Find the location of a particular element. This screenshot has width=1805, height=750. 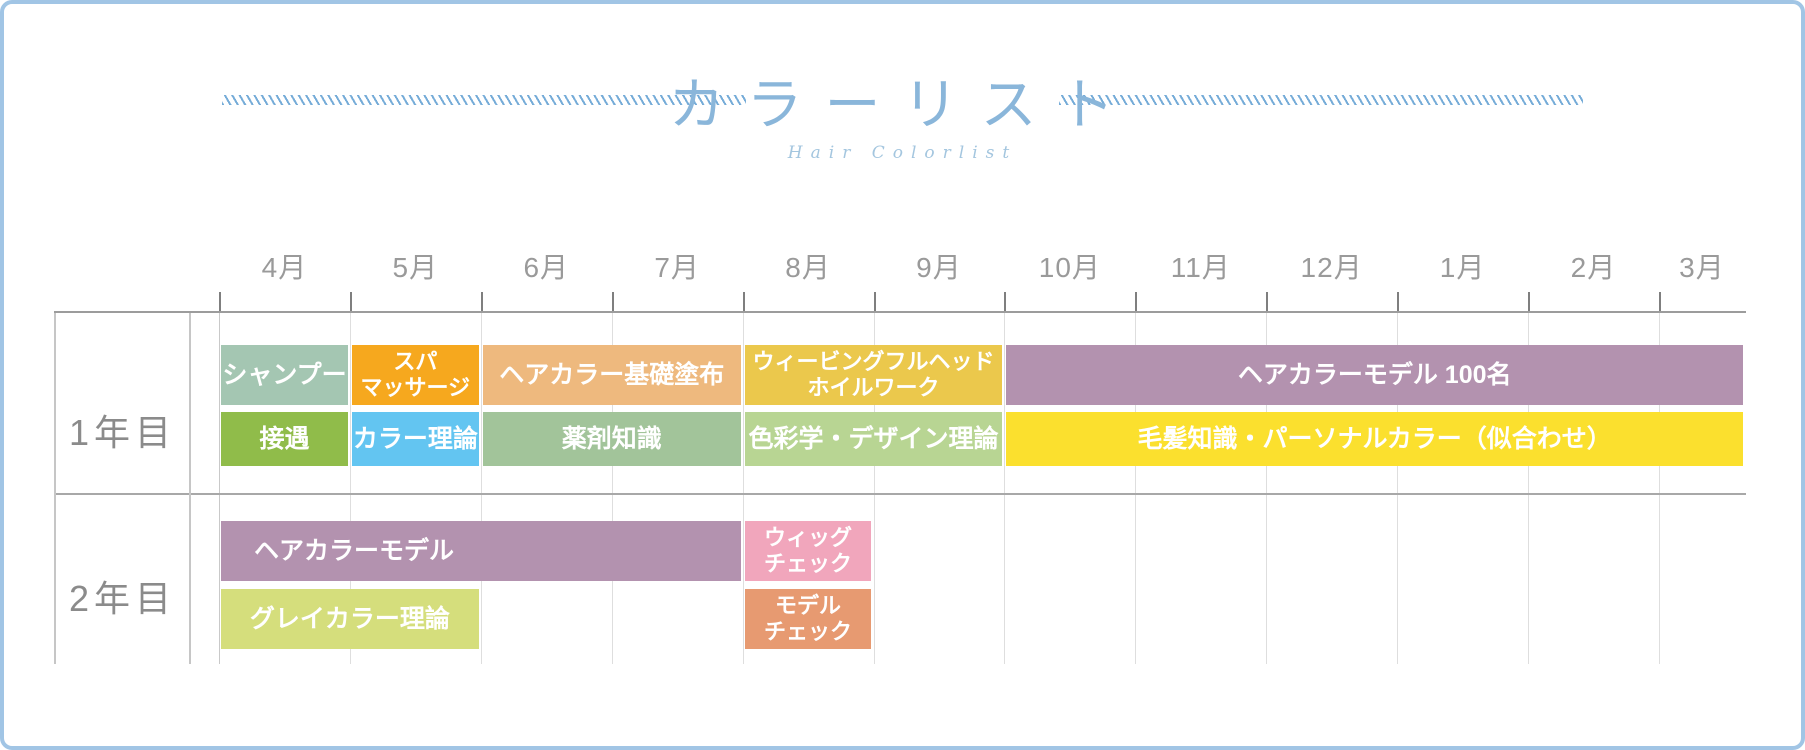

gantt-bar-label: シャンプー is located at coordinates (284, 374).